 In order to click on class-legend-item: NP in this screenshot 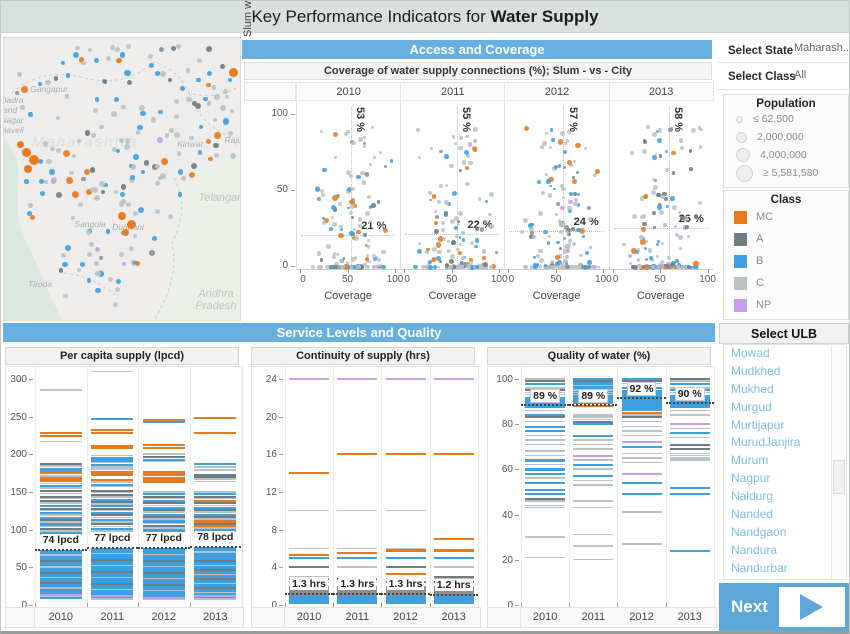, I will do `click(786, 305)`.